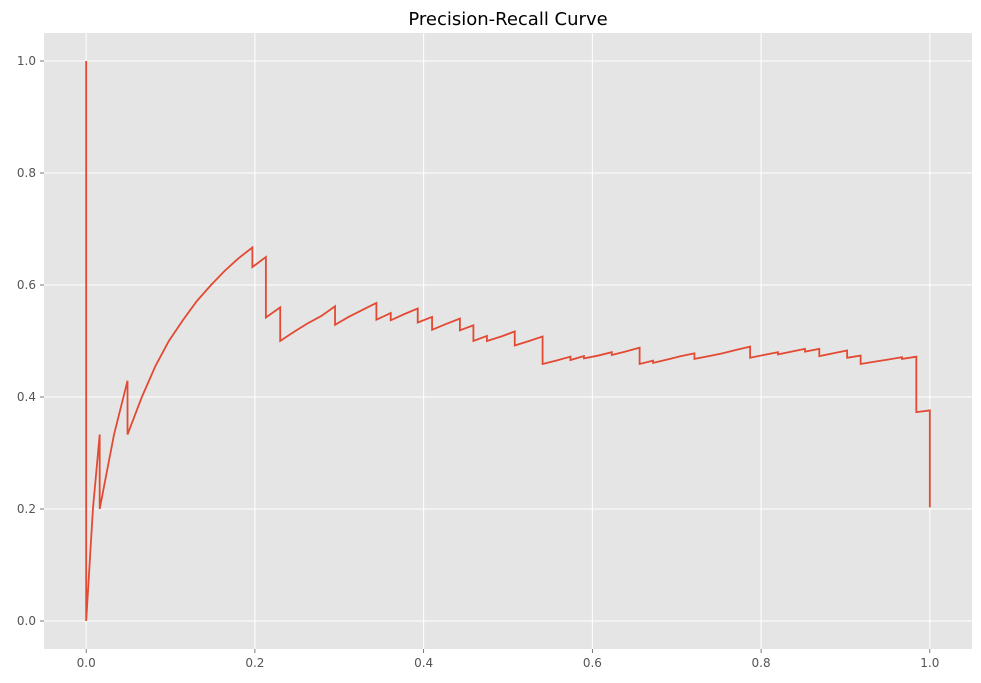 Image resolution: width=981 pixels, height=683 pixels. What do you see at coordinates (26, 61) in the screenshot?
I see `y-tick-label: 1.0` at bounding box center [26, 61].